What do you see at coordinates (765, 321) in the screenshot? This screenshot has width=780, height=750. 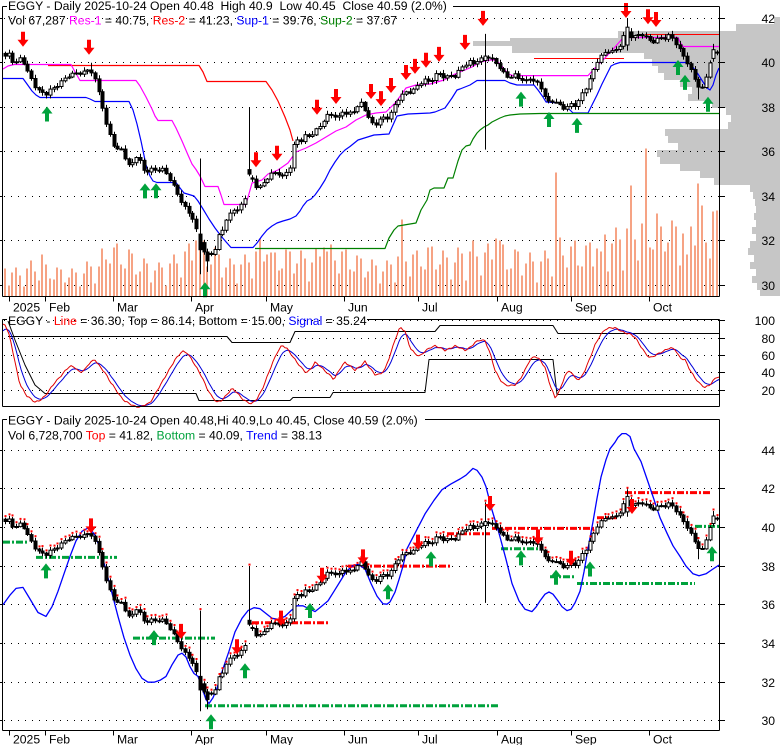 I see `svg-text: 100` at bounding box center [765, 321].